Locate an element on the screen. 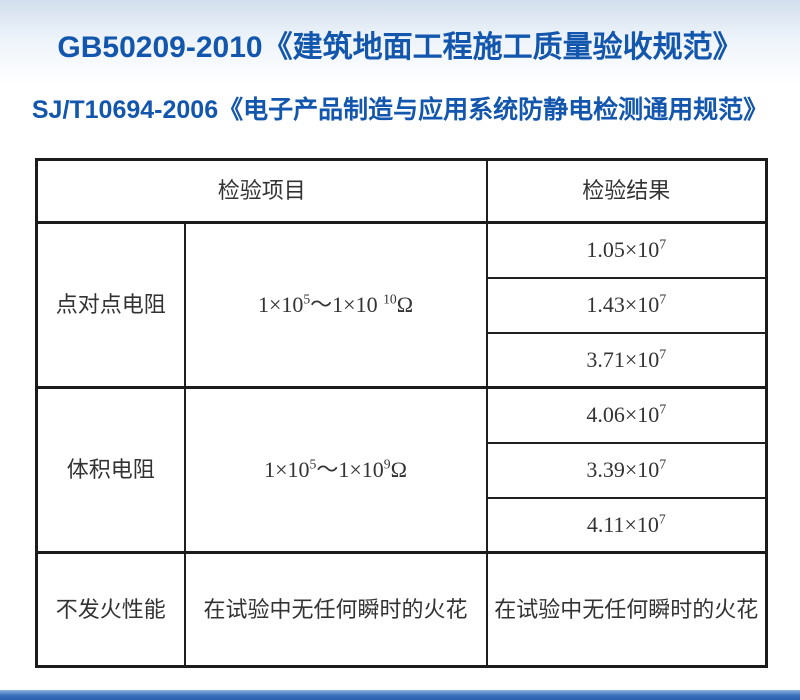 The width and height of the screenshot is (800, 700). table-header-row: 检验项目 检验结果 is located at coordinates (401, 191).